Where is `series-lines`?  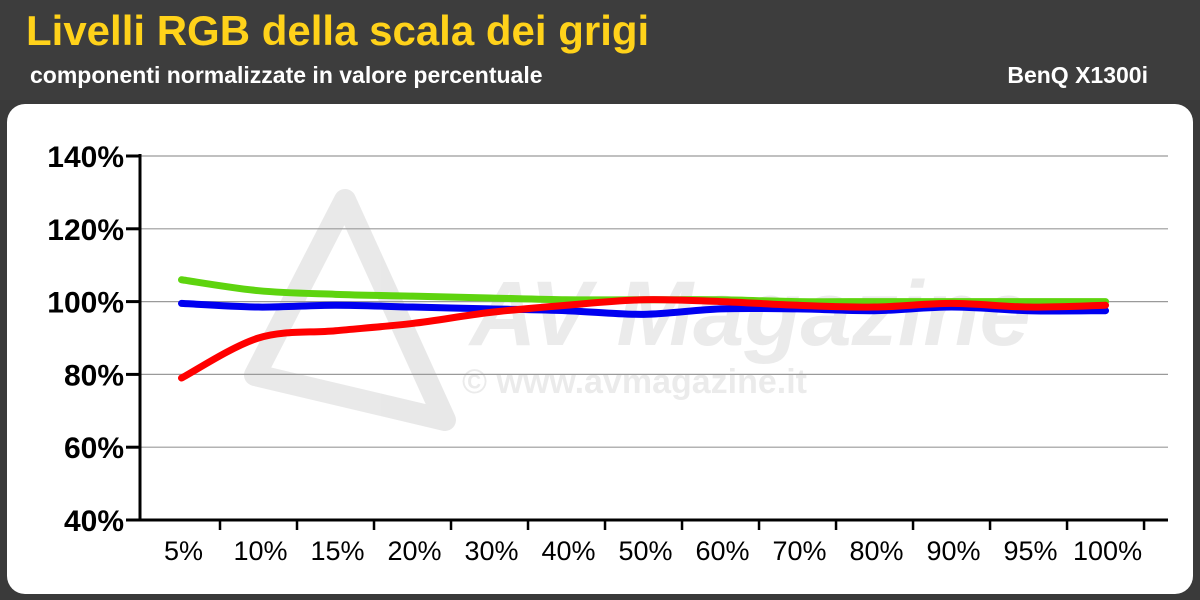
series-lines is located at coordinates (644, 329).